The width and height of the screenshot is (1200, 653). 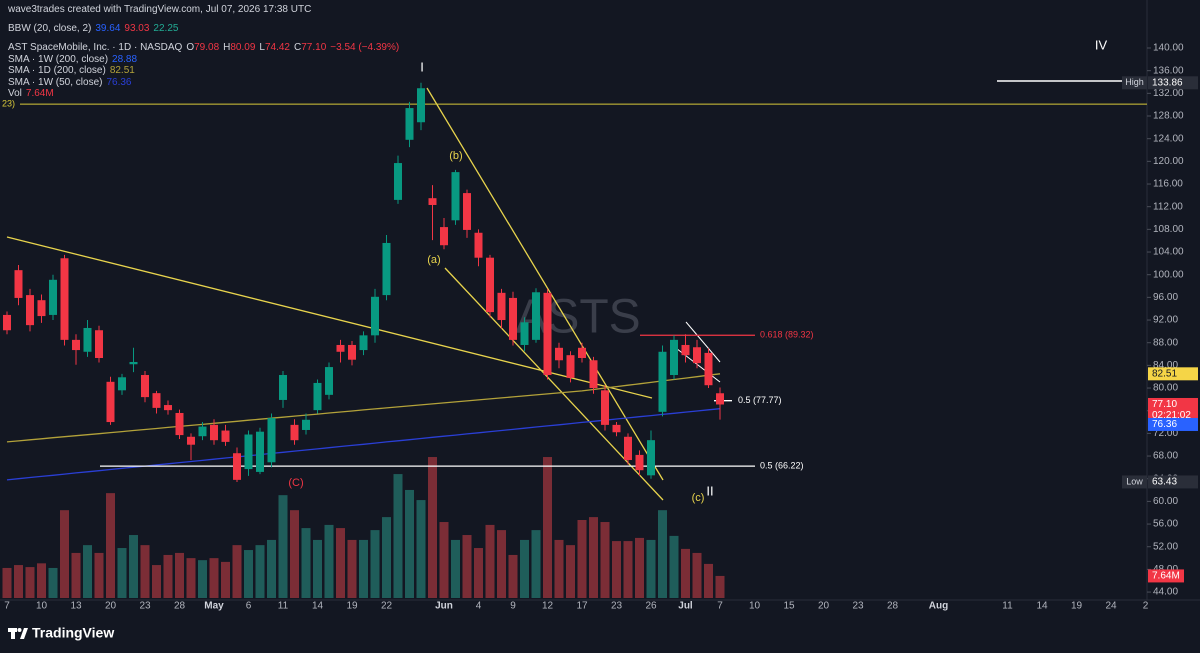 I want to click on trend-line, so click(x=554, y=384).